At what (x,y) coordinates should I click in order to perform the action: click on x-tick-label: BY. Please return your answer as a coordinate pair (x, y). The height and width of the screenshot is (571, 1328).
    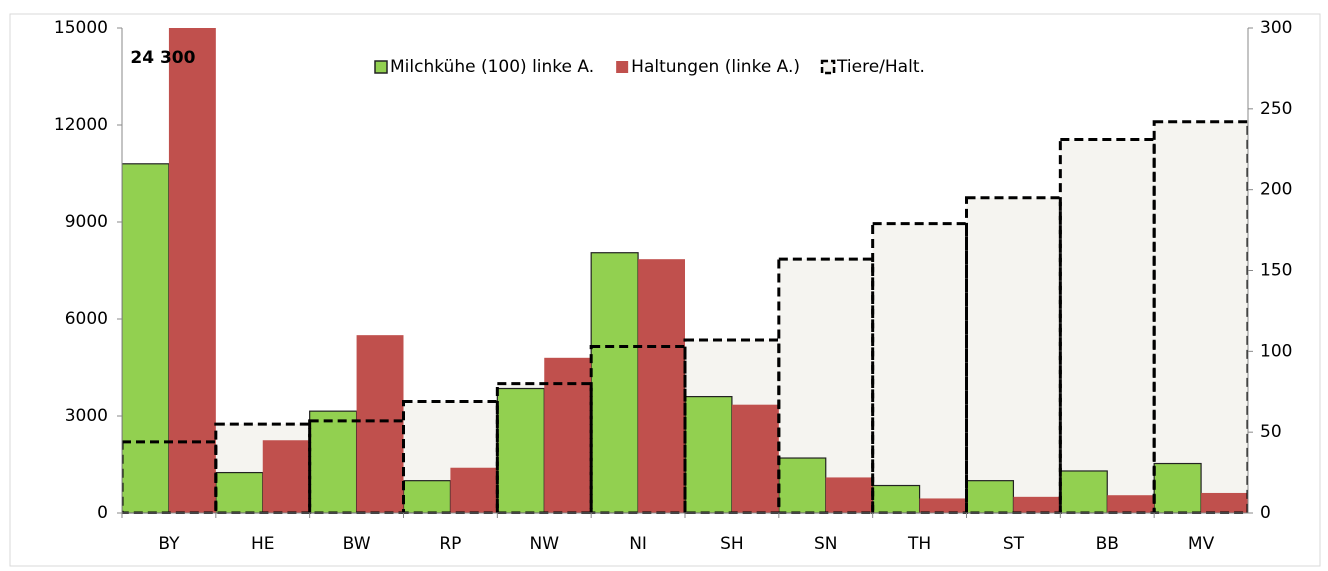
    Looking at the image, I should click on (169, 544).